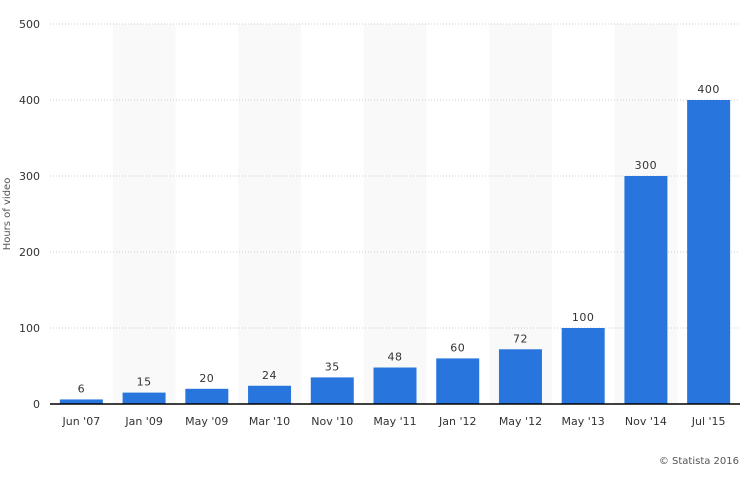 Image resolution: width=747 pixels, height=477 pixels. I want to click on data-label: 35, so click(332, 366).